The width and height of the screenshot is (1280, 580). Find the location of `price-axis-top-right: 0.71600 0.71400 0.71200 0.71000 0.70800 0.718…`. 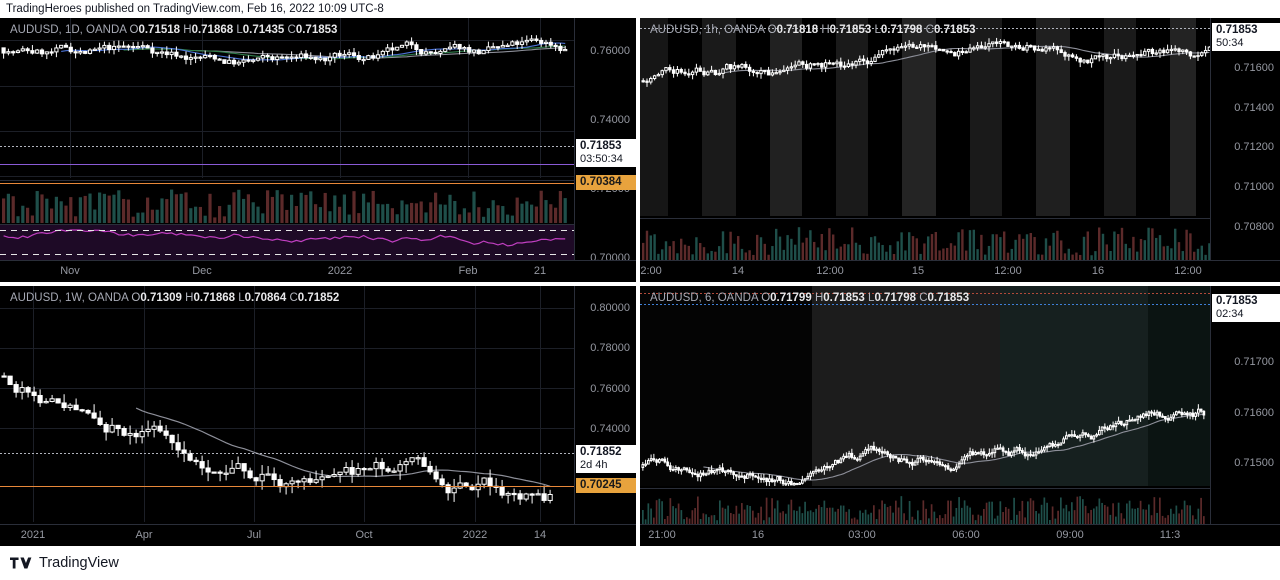

price-axis-top-right: 0.71600 0.71400 0.71200 0.71000 0.70800 0.718… is located at coordinates (1245, 139).